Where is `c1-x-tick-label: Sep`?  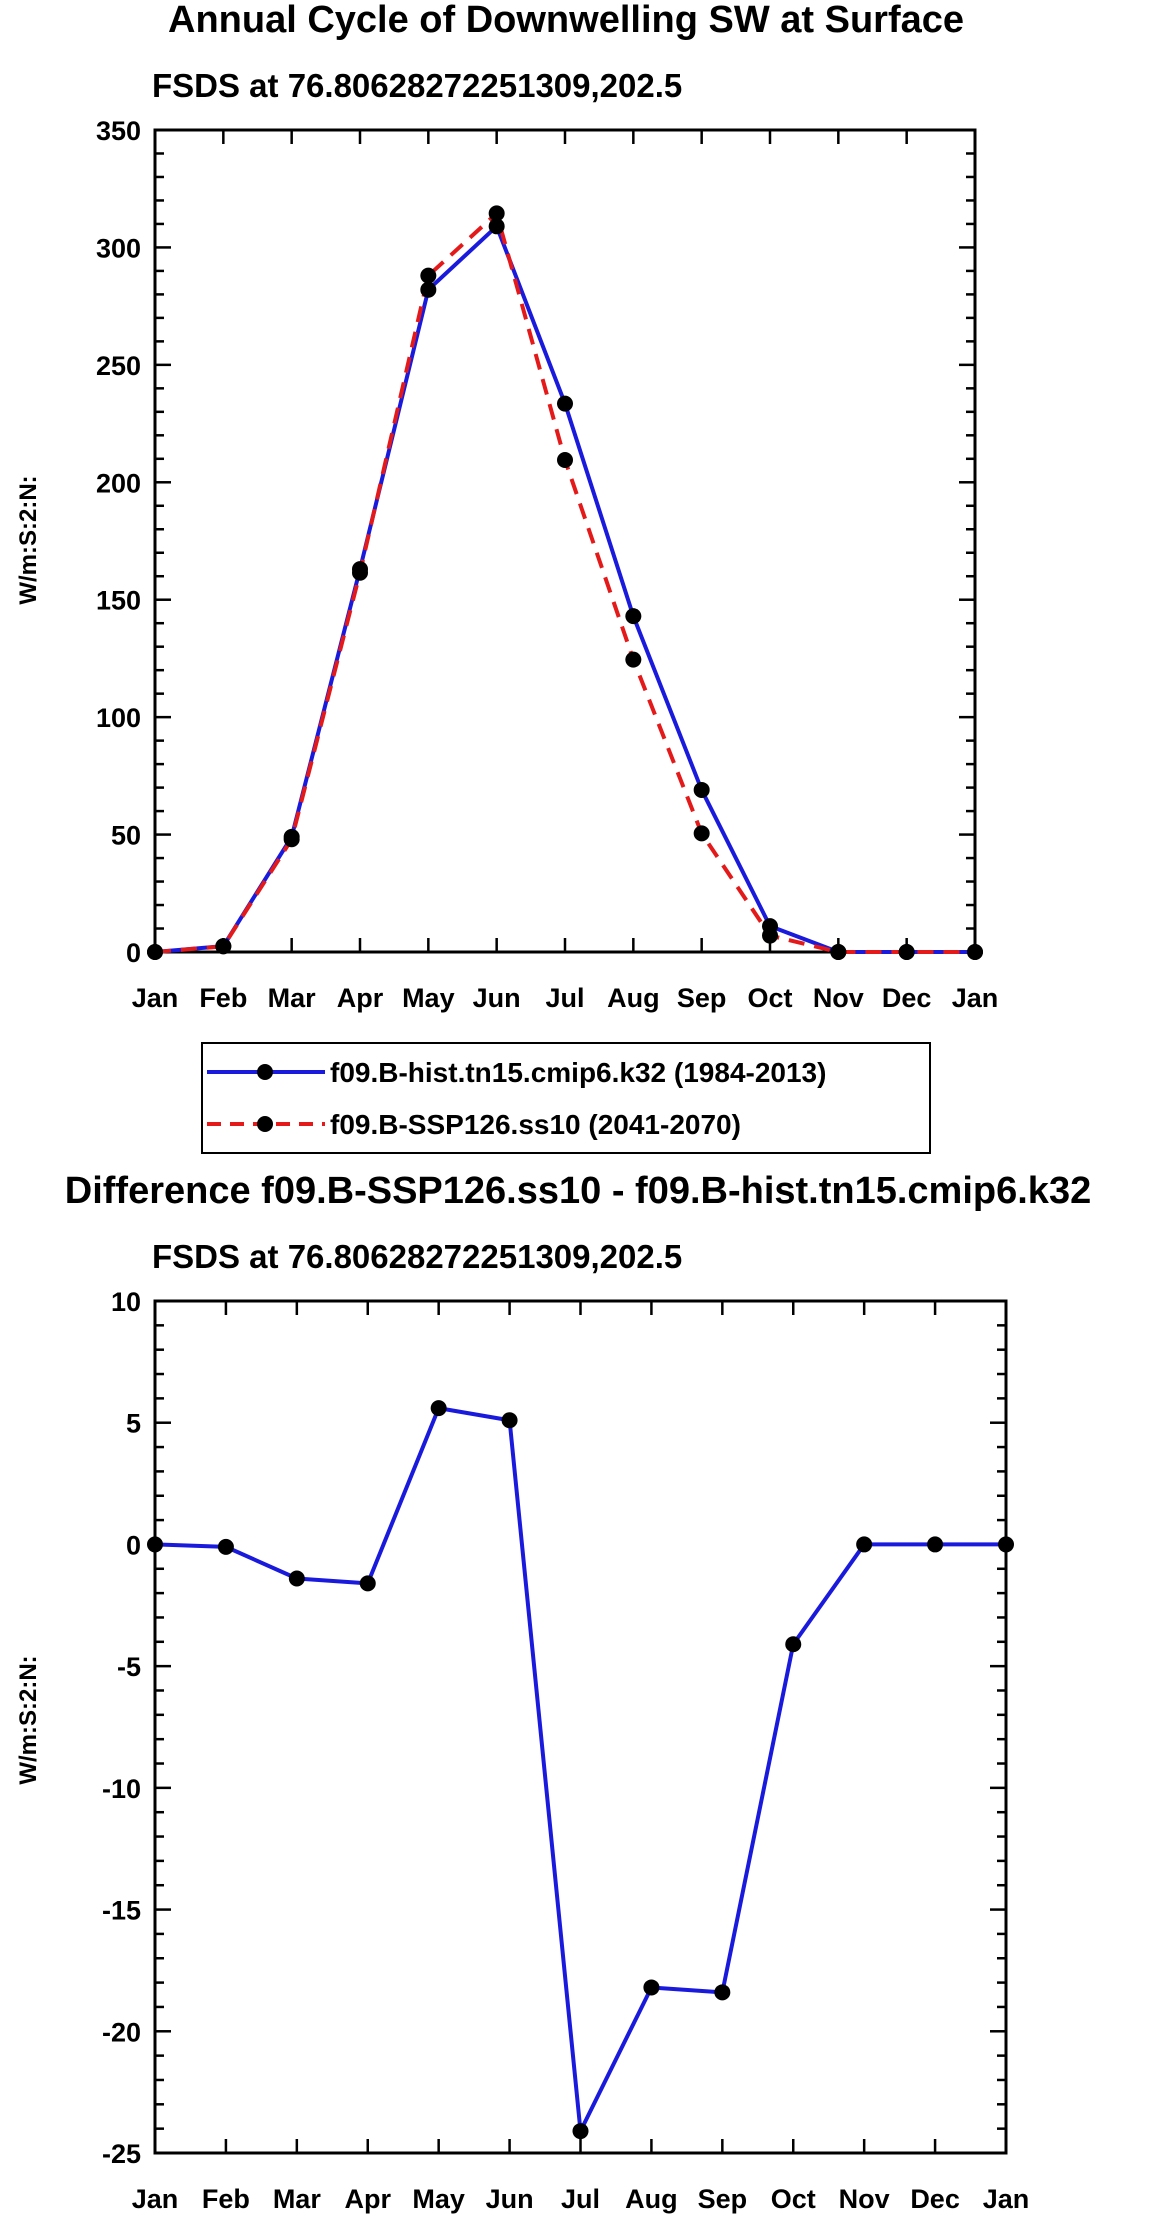 c1-x-tick-label: Sep is located at coordinates (702, 998).